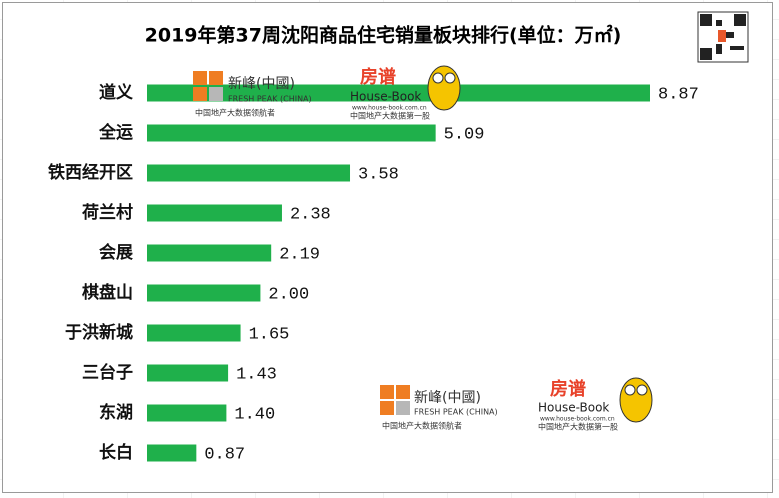 The height and width of the screenshot is (498, 779). Describe the element at coordinates (723, 37) in the screenshot. I see `qr-code` at that location.